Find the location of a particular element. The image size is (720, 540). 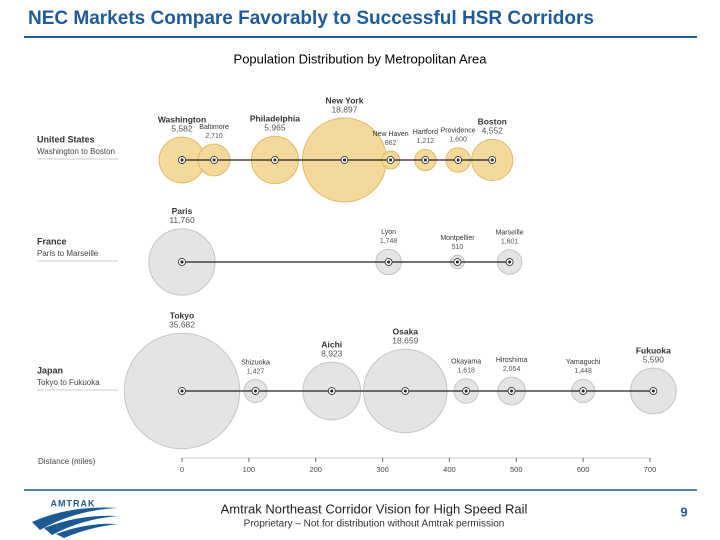

x-tick-label: 500 is located at coordinates (516, 469).